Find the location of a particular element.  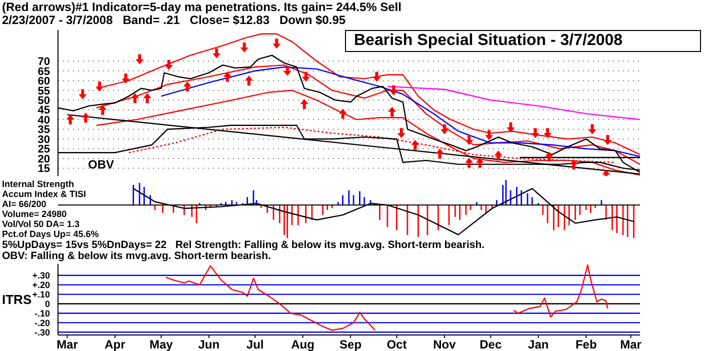

y-tick-label: 50 is located at coordinates (44, 100).